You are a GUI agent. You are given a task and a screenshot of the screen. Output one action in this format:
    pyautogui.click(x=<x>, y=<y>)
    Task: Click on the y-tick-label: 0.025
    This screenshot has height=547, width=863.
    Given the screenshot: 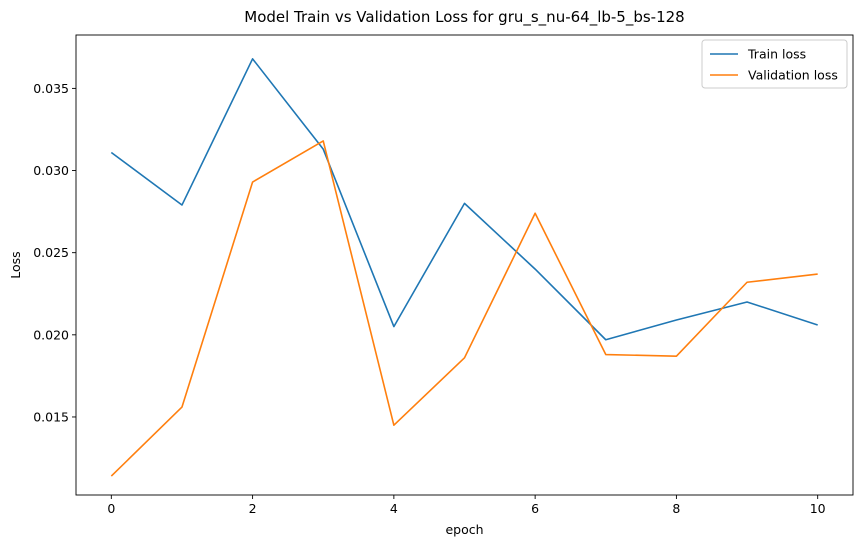 What is the action you would take?
    pyautogui.click(x=51, y=252)
    